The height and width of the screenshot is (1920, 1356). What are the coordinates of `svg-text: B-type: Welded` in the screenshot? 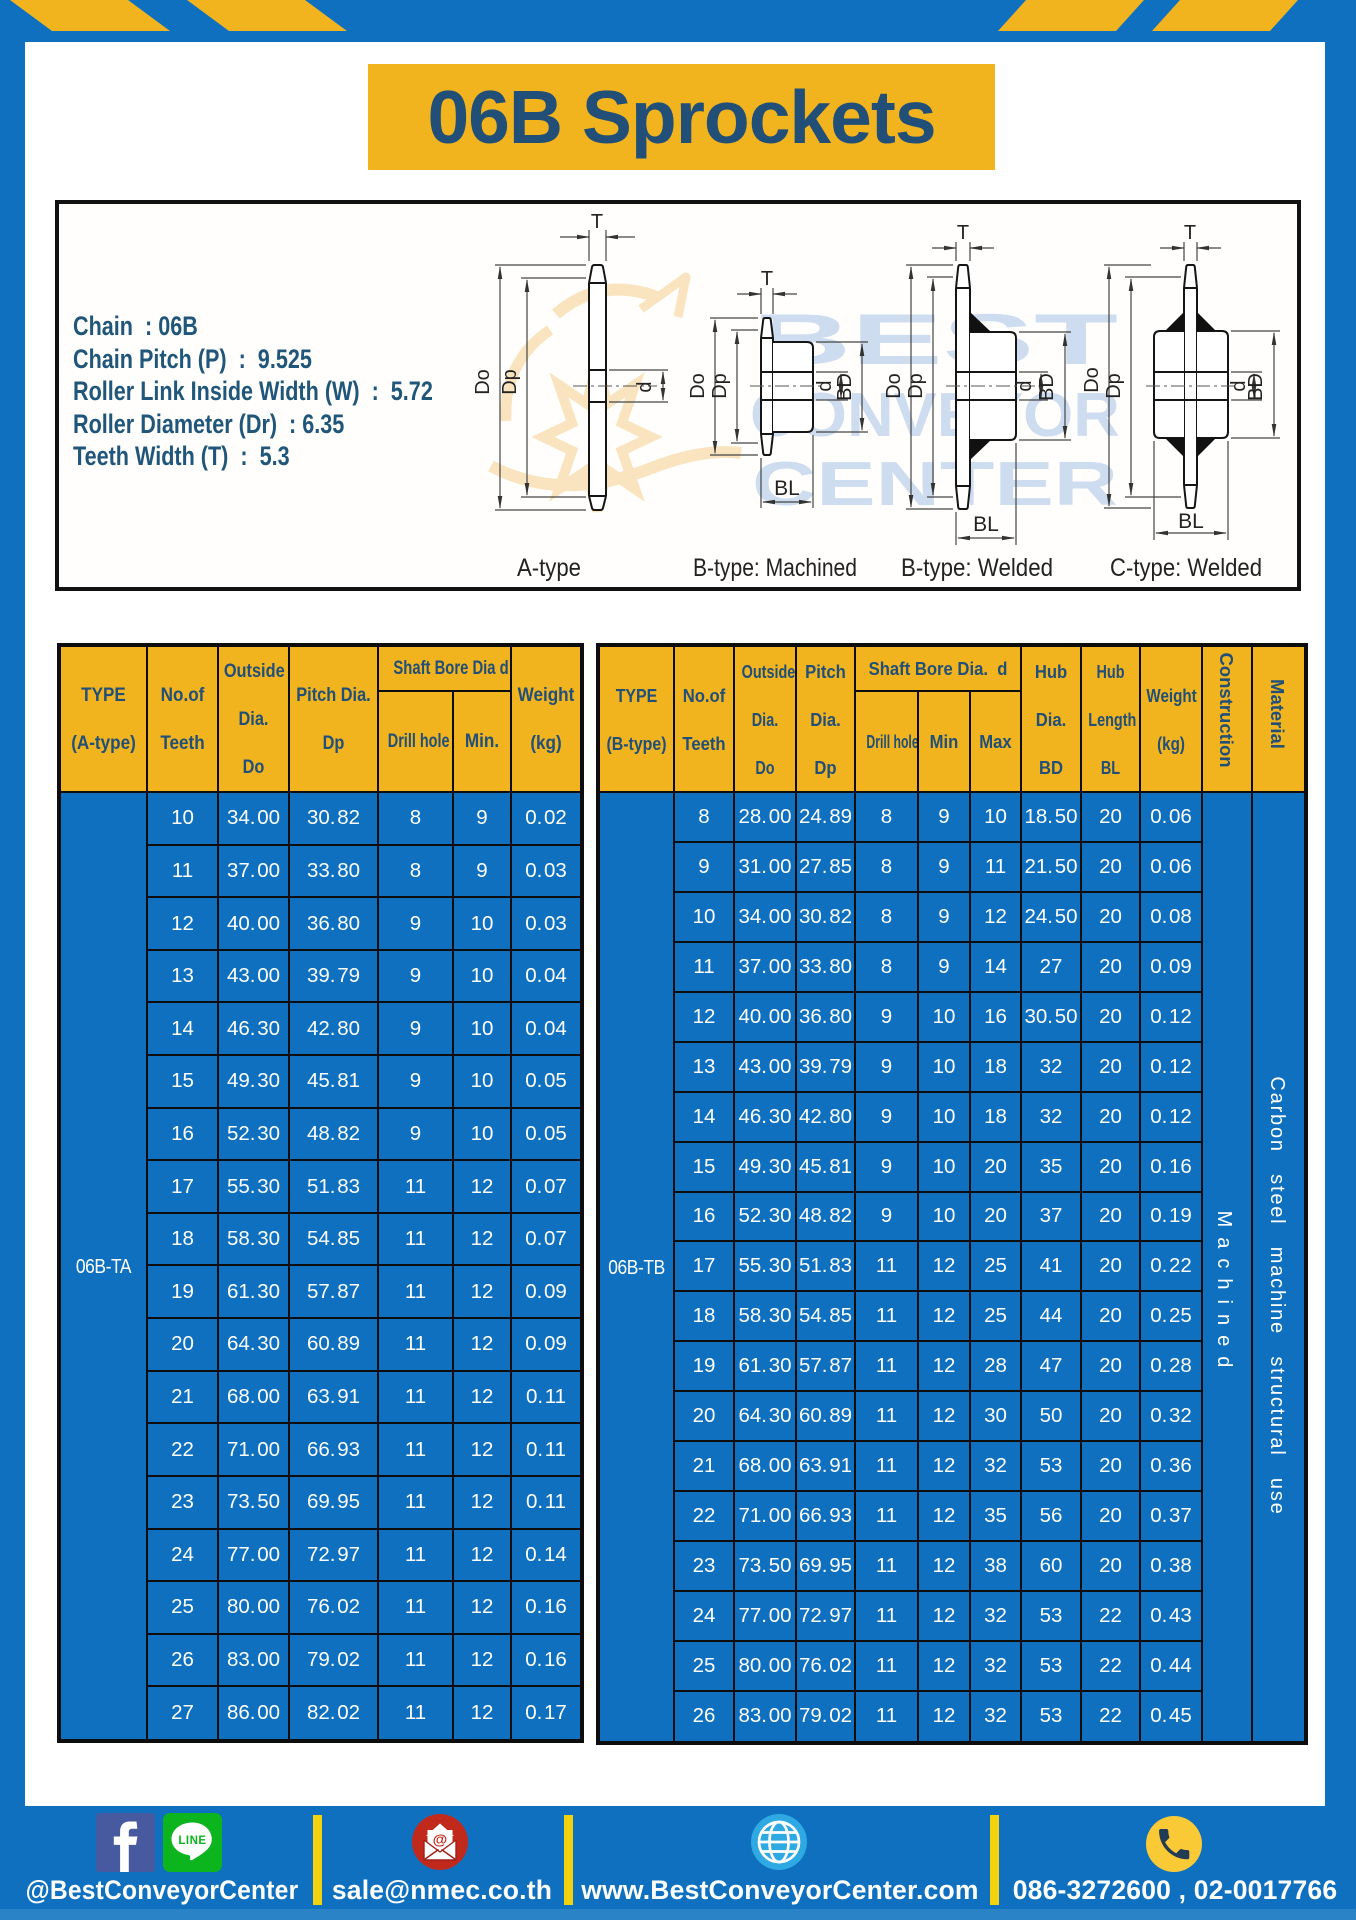 It's located at (977, 568).